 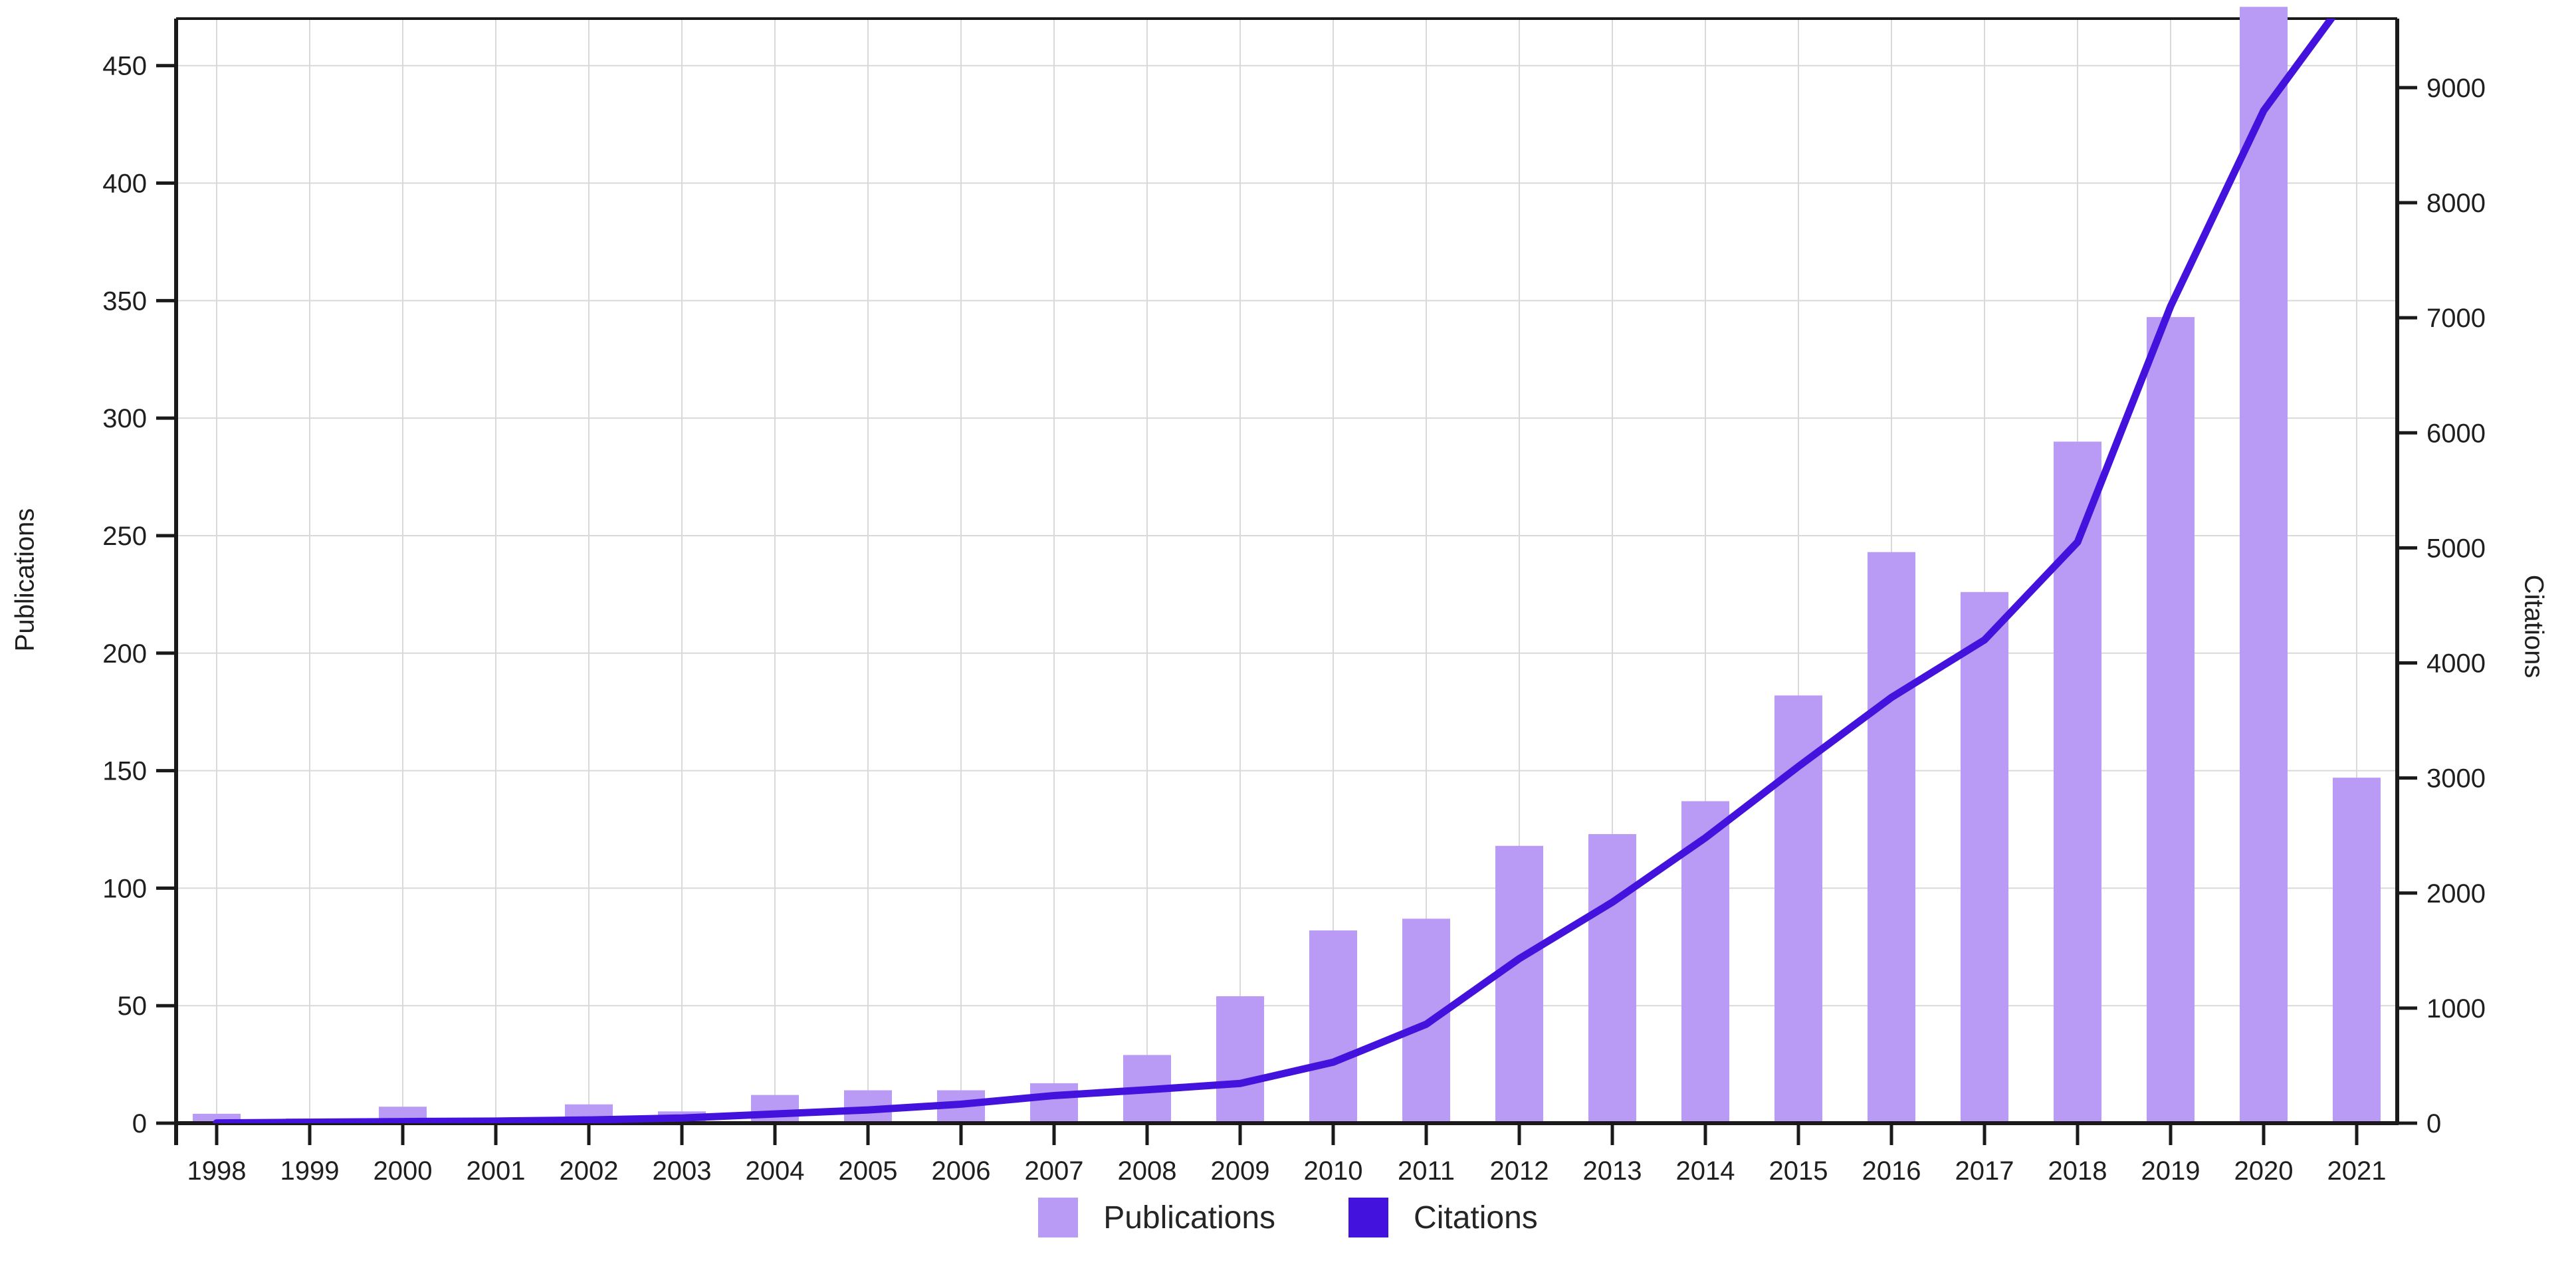 What do you see at coordinates (2534, 627) in the screenshot?
I see `right-axis-title: Citations` at bounding box center [2534, 627].